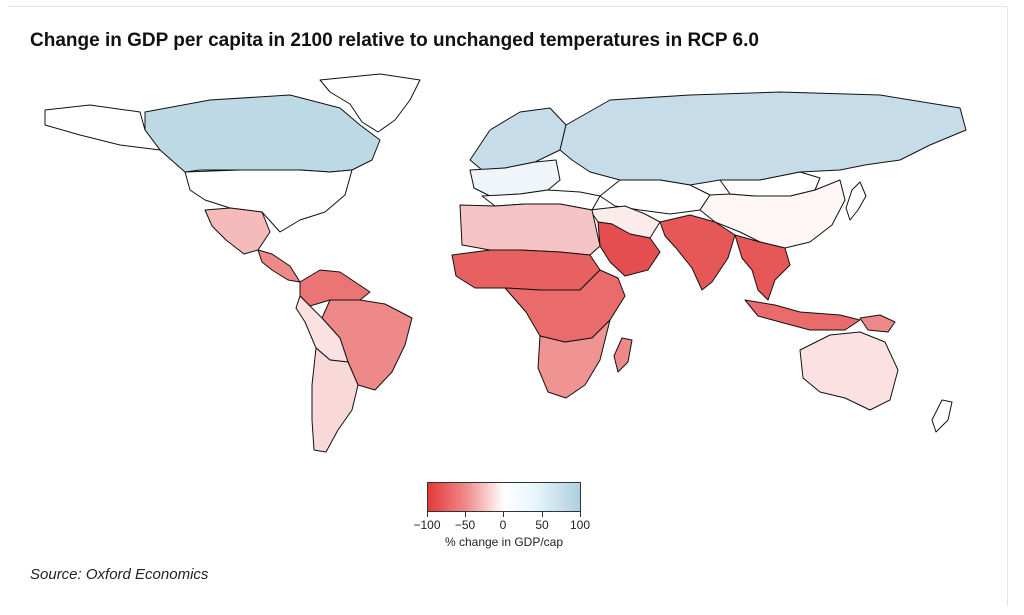 The image size is (1024, 615). Describe the element at coordinates (279, 266) in the screenshot. I see `region-central-america` at that location.